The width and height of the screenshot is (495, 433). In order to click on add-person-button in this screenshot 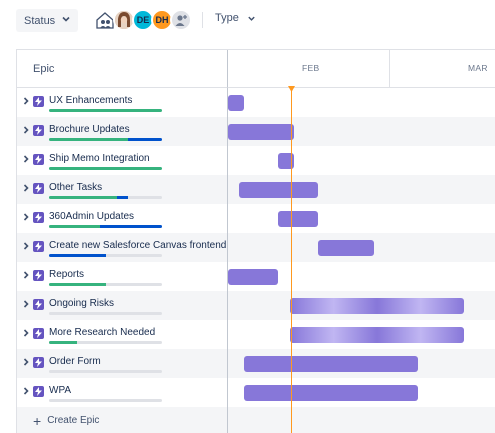, I will do `click(181, 20)`.